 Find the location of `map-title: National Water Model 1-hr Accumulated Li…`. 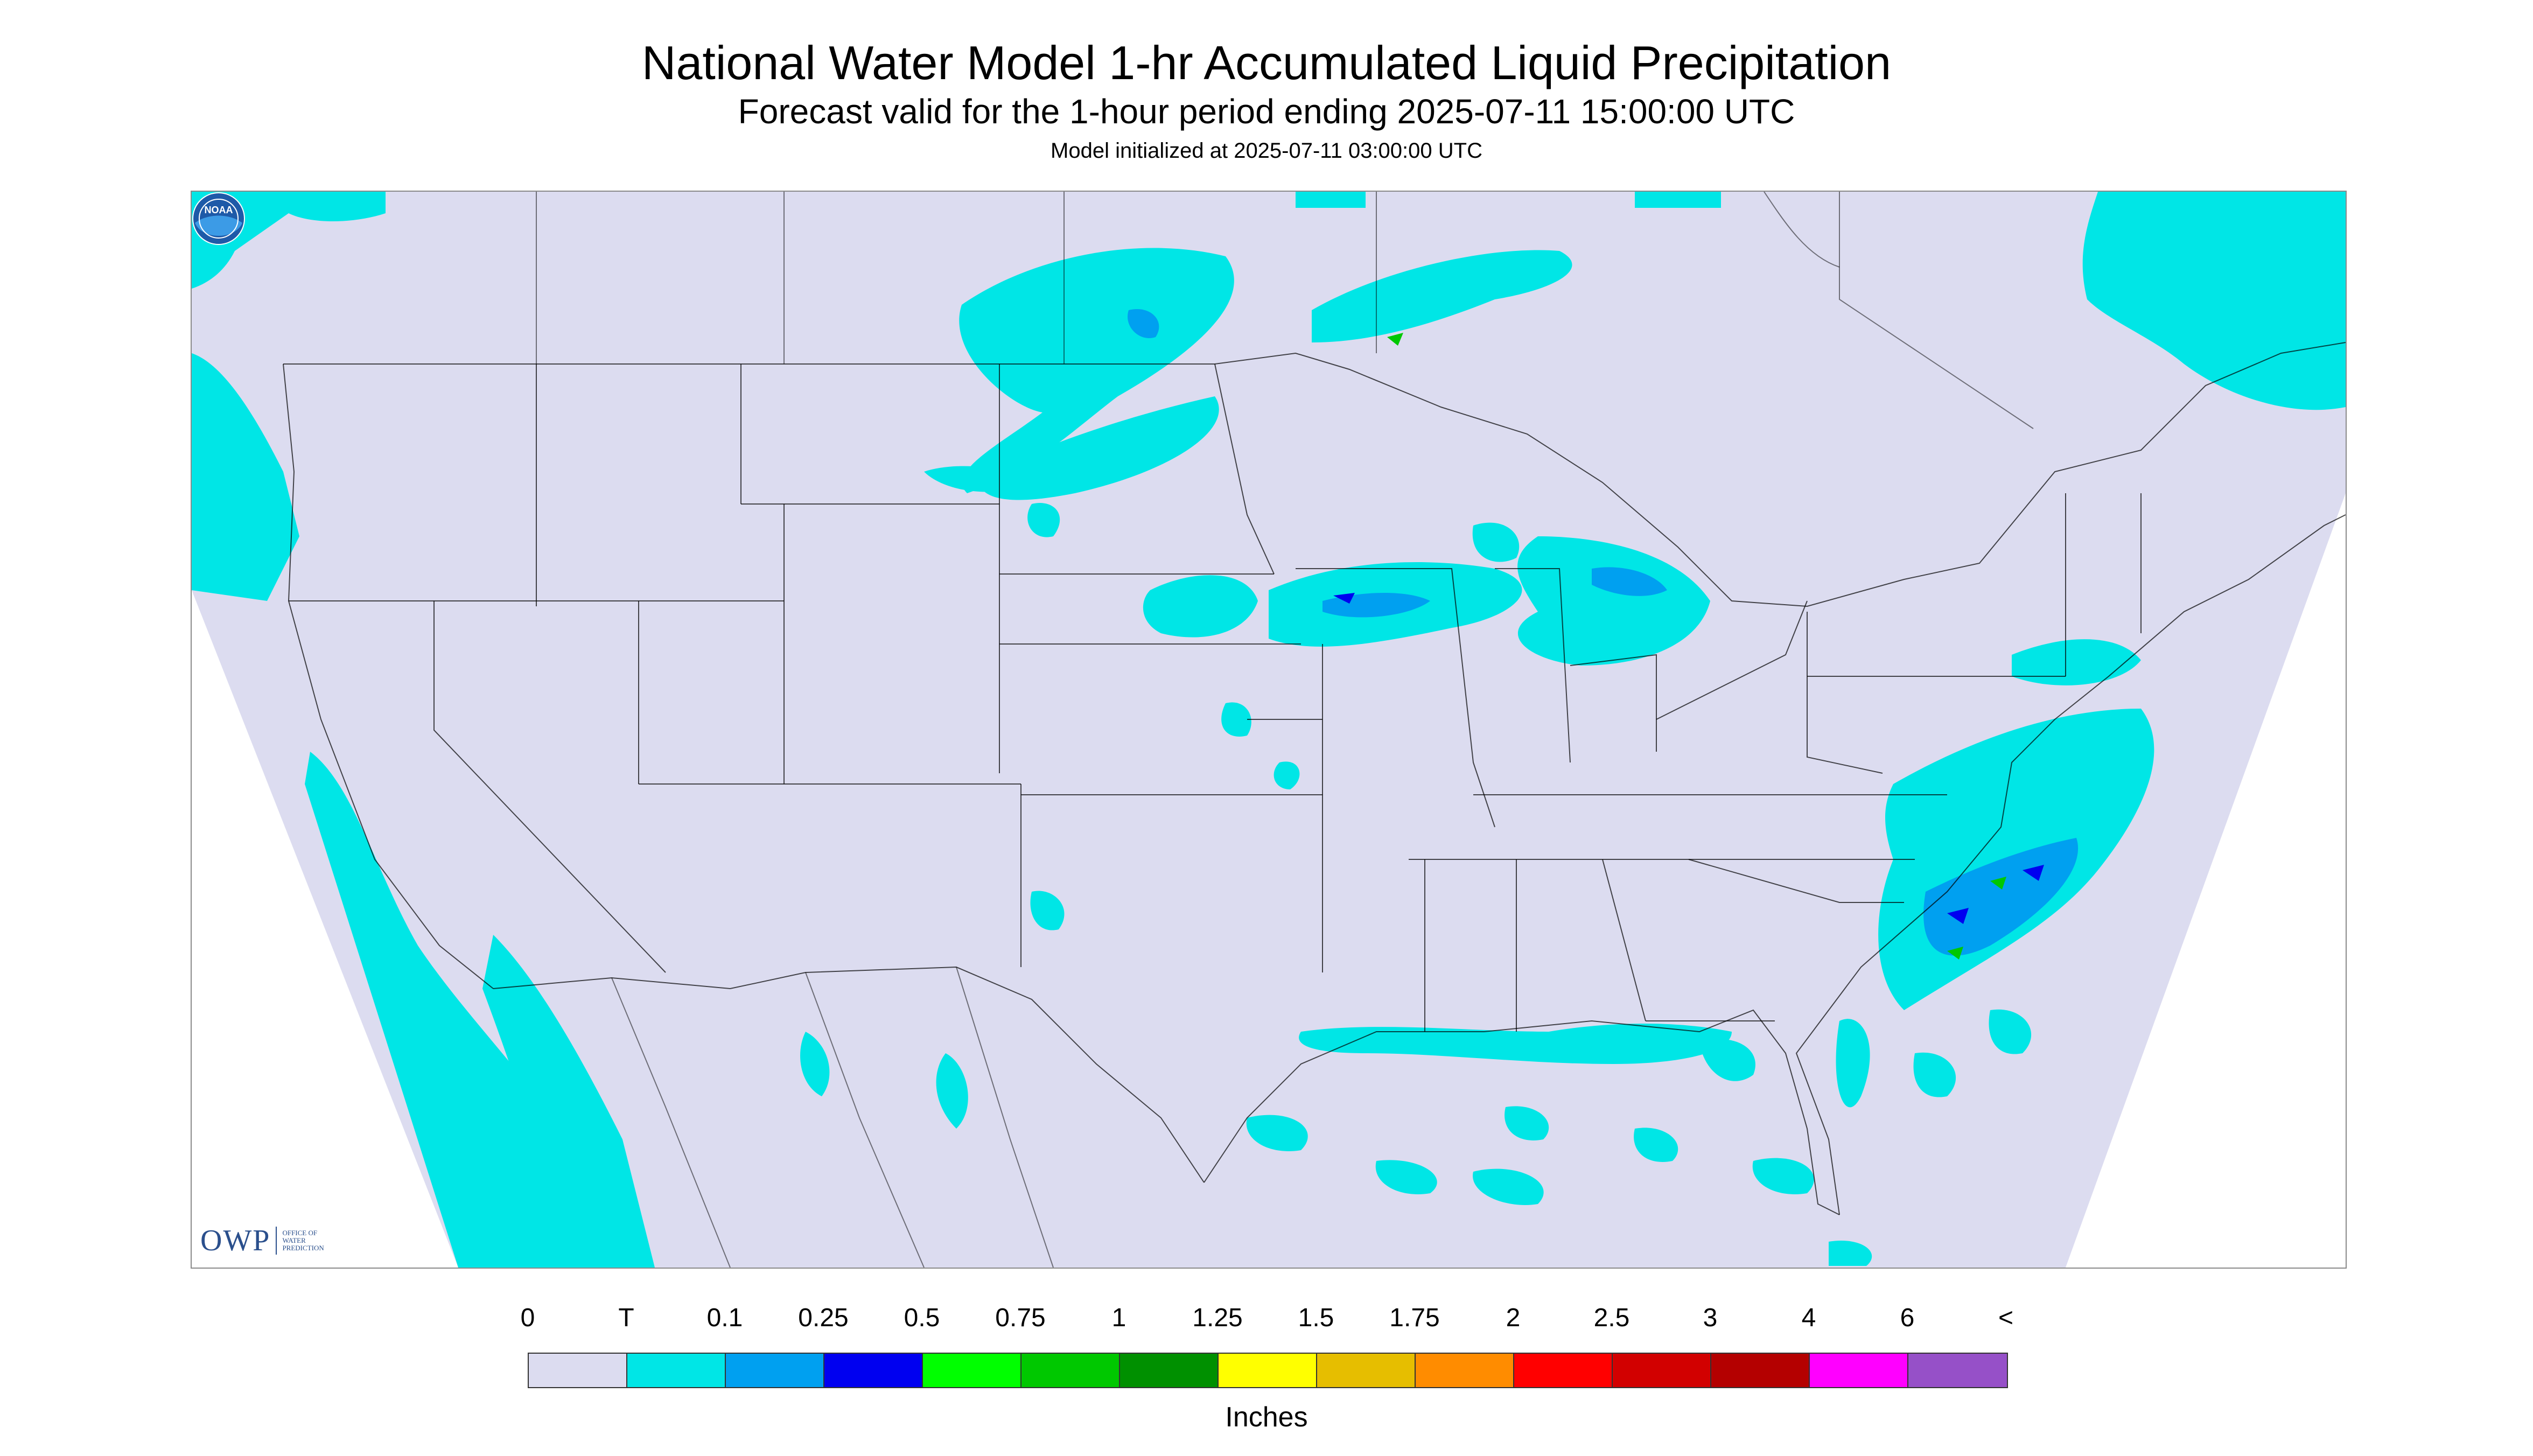

map-title: National Water Model 1-hr Accumulated Li… is located at coordinates (1266, 62).